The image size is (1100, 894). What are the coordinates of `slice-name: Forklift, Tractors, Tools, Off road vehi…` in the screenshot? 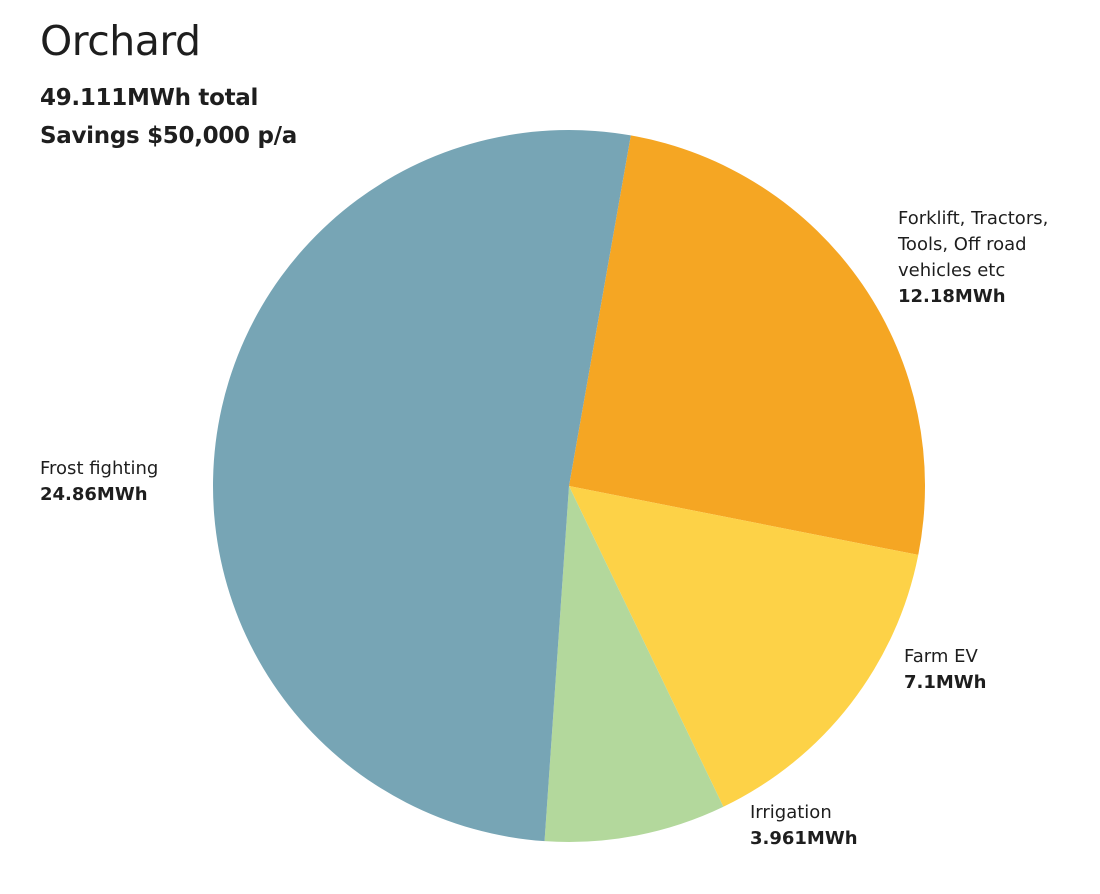 It's located at (973, 244).